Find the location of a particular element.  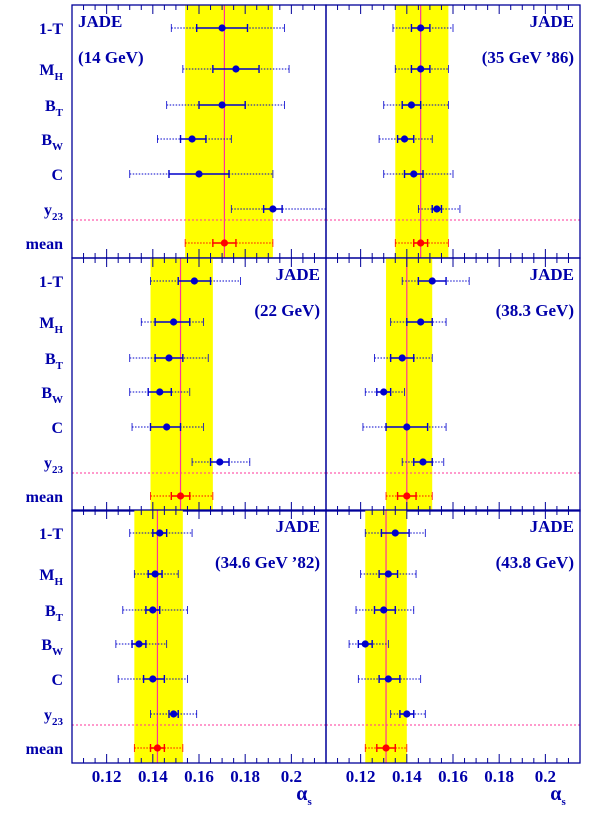

row-label: MH is located at coordinates (51, 325).